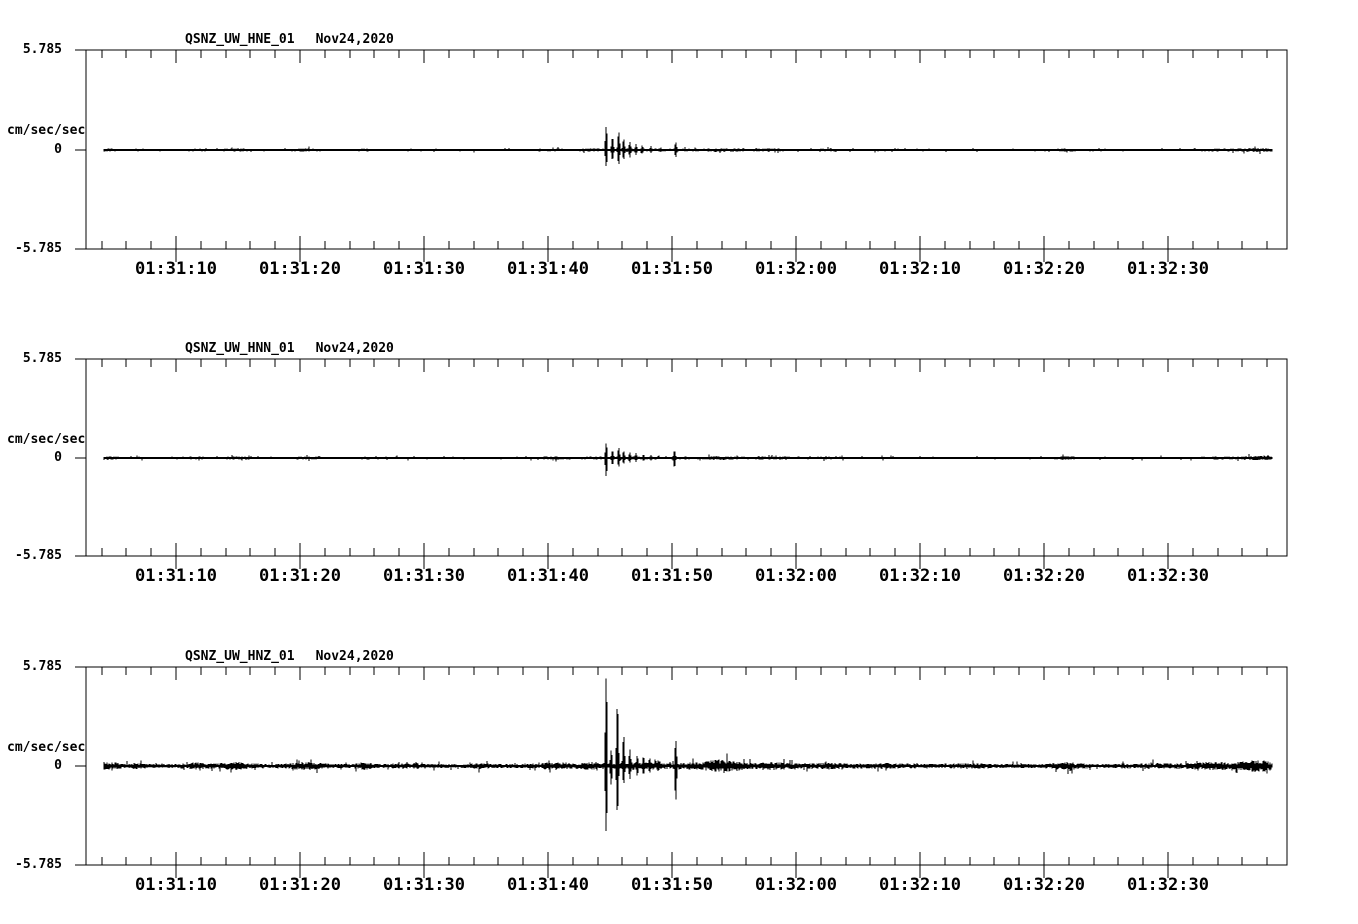 This screenshot has height=924, width=1358. I want to click on panel-station-id: QSNZ_UW_HNE_01, so click(240, 39).